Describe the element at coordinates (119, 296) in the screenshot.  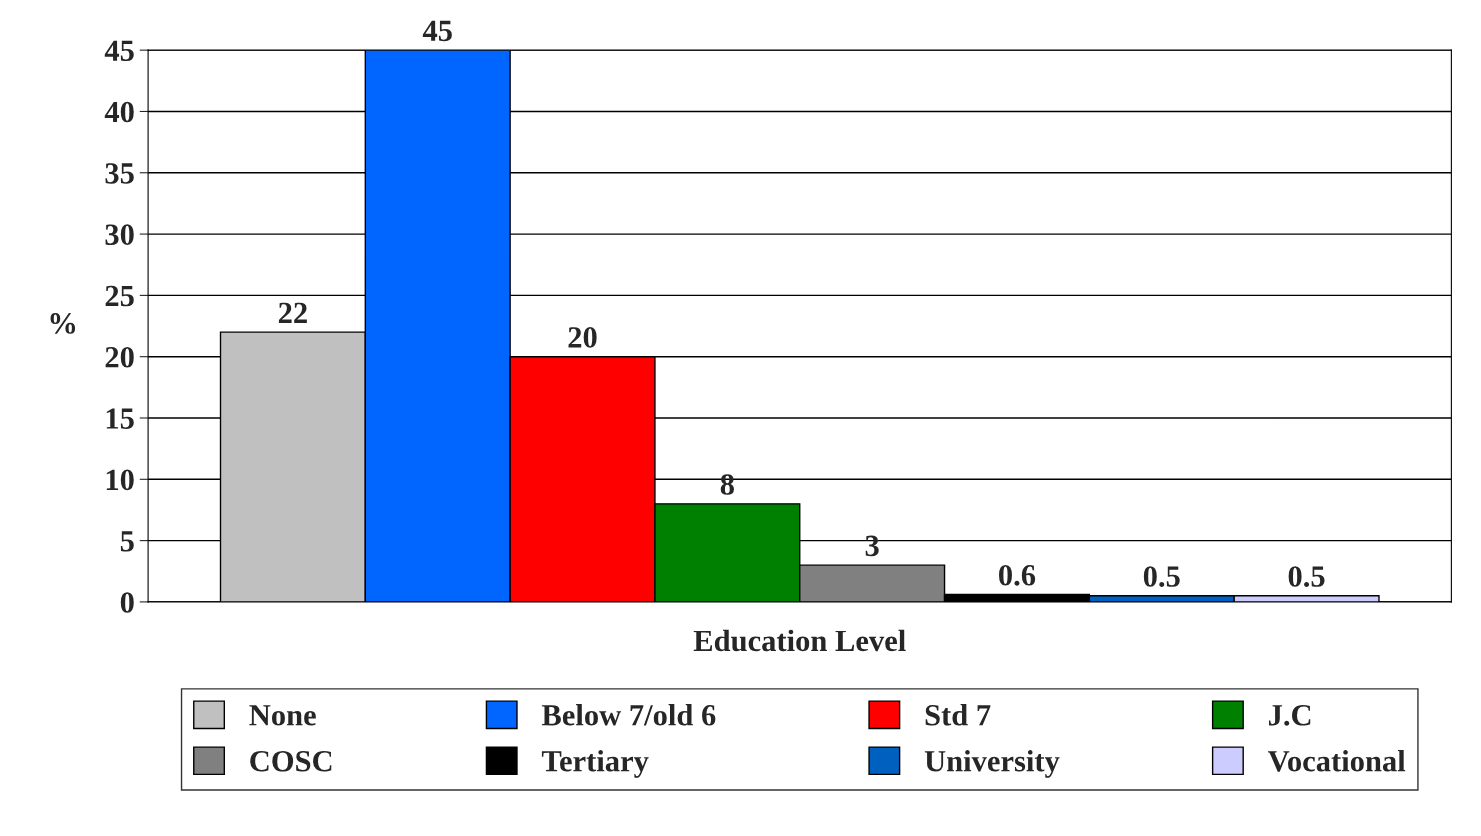
I see `y-tick-label: 25` at that location.